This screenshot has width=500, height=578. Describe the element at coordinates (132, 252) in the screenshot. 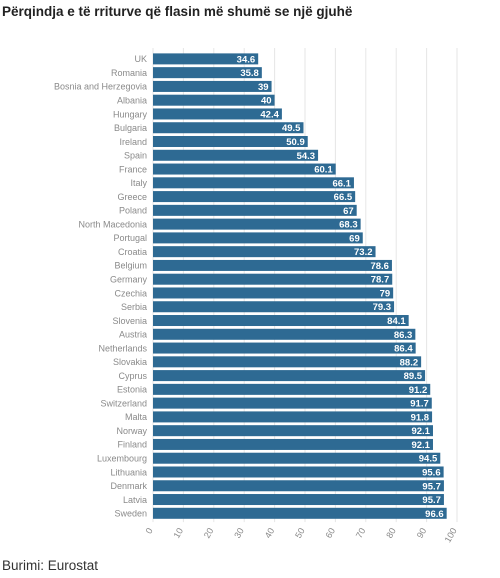

I see `category-label: Croatia` at that location.